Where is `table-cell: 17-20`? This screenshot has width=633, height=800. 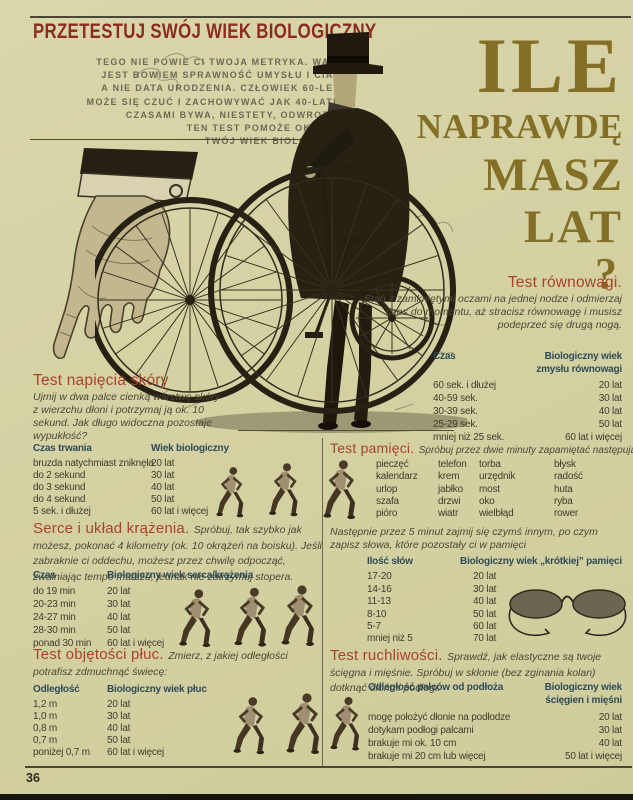
table-cell: 17-20 is located at coordinates (379, 577).